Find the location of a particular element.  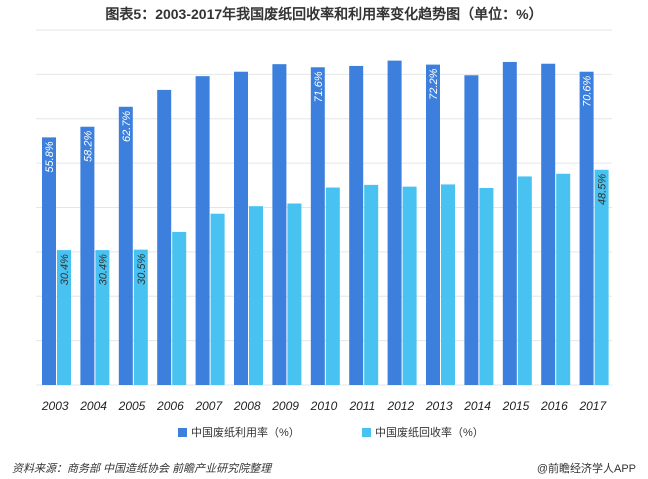

x-tick-label: 2009 is located at coordinates (285, 406).